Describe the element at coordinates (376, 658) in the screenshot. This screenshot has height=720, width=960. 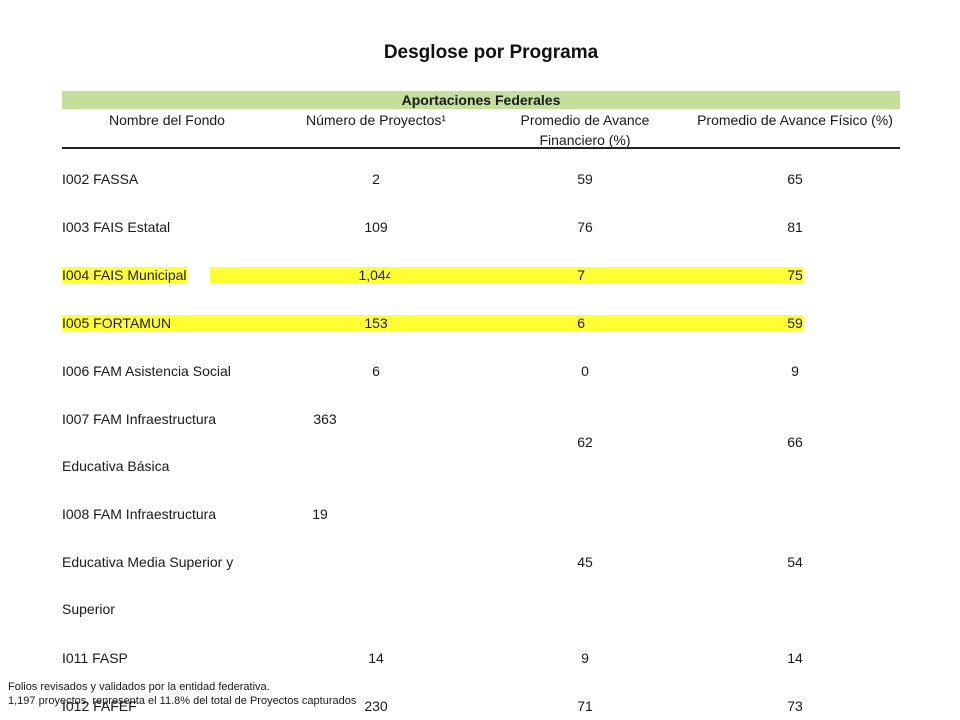
I see `cell-proyectos: 14` at that location.